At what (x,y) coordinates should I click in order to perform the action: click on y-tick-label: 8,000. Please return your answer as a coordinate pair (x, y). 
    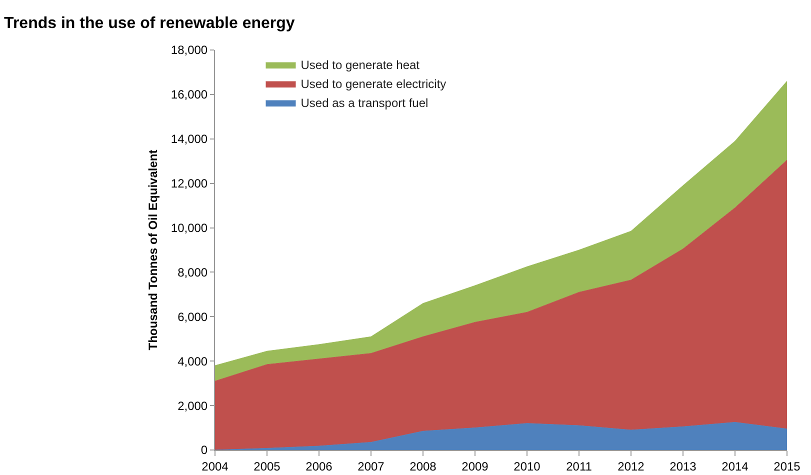
    Looking at the image, I should click on (193, 272).